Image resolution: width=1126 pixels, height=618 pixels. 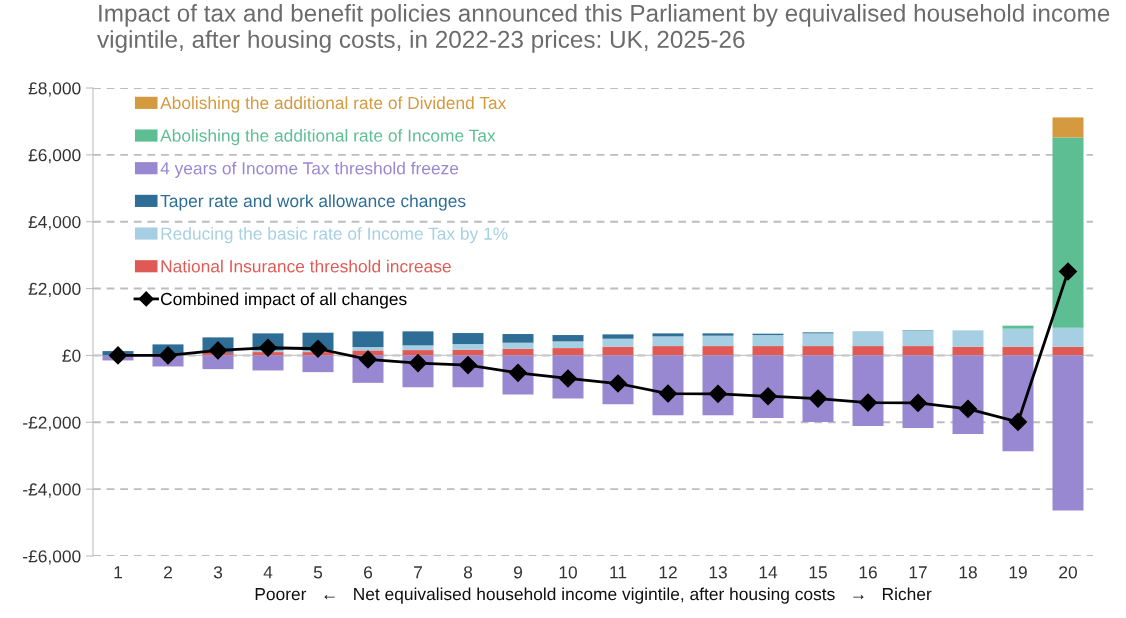 What do you see at coordinates (268, 572) in the screenshot?
I see `x-tick-label: 4` at bounding box center [268, 572].